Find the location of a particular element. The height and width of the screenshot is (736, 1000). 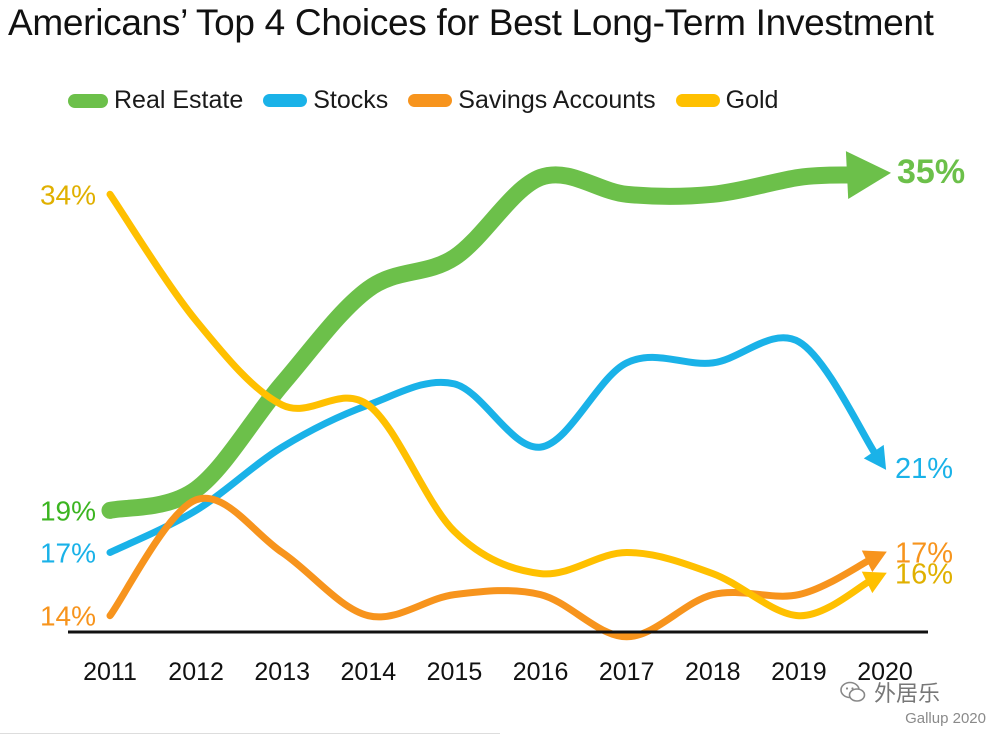

legend-item-savings-accounts: Savings Accounts is located at coordinates (532, 100).